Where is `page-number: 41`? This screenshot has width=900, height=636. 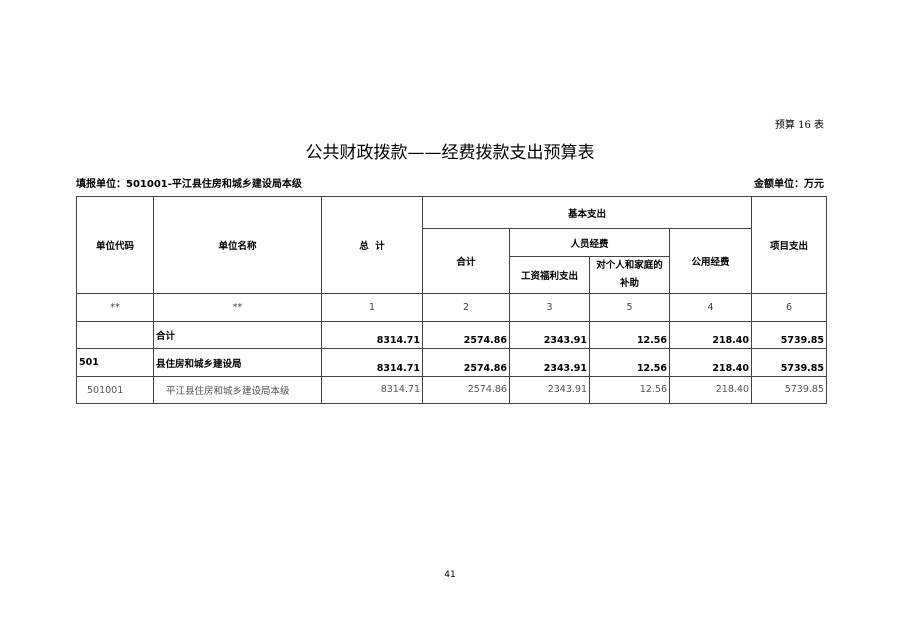
page-number: 41 is located at coordinates (450, 575).